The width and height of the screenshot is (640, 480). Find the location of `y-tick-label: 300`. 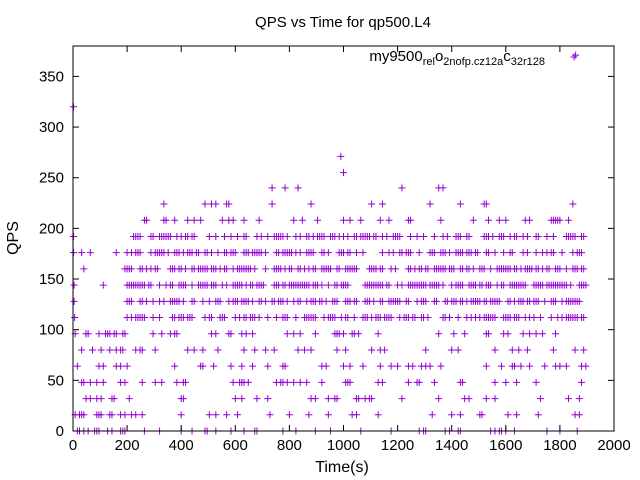

y-tick-label: 300 is located at coordinates (51, 127).